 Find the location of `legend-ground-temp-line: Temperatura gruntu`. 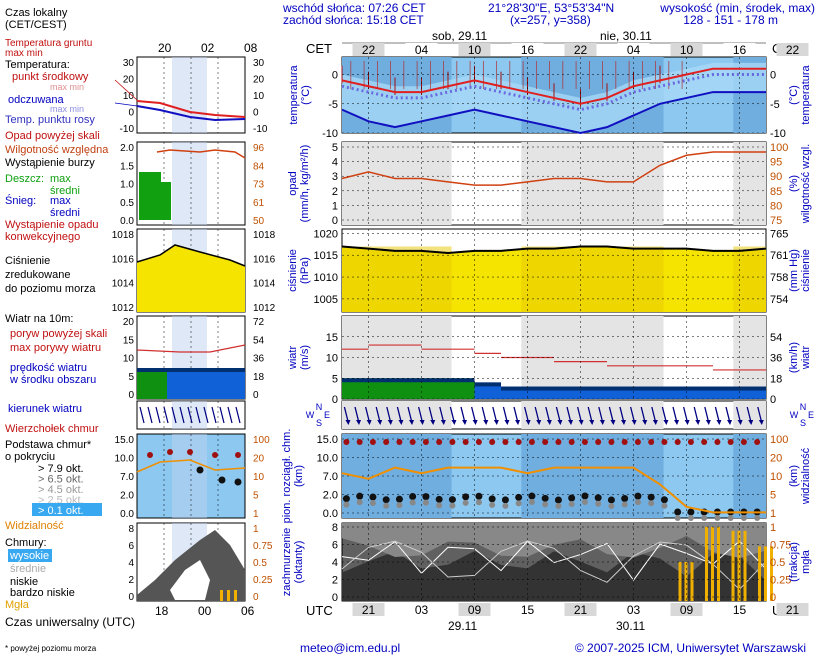

legend-ground-temp-line: Temperatura gruntu is located at coordinates (48, 43).